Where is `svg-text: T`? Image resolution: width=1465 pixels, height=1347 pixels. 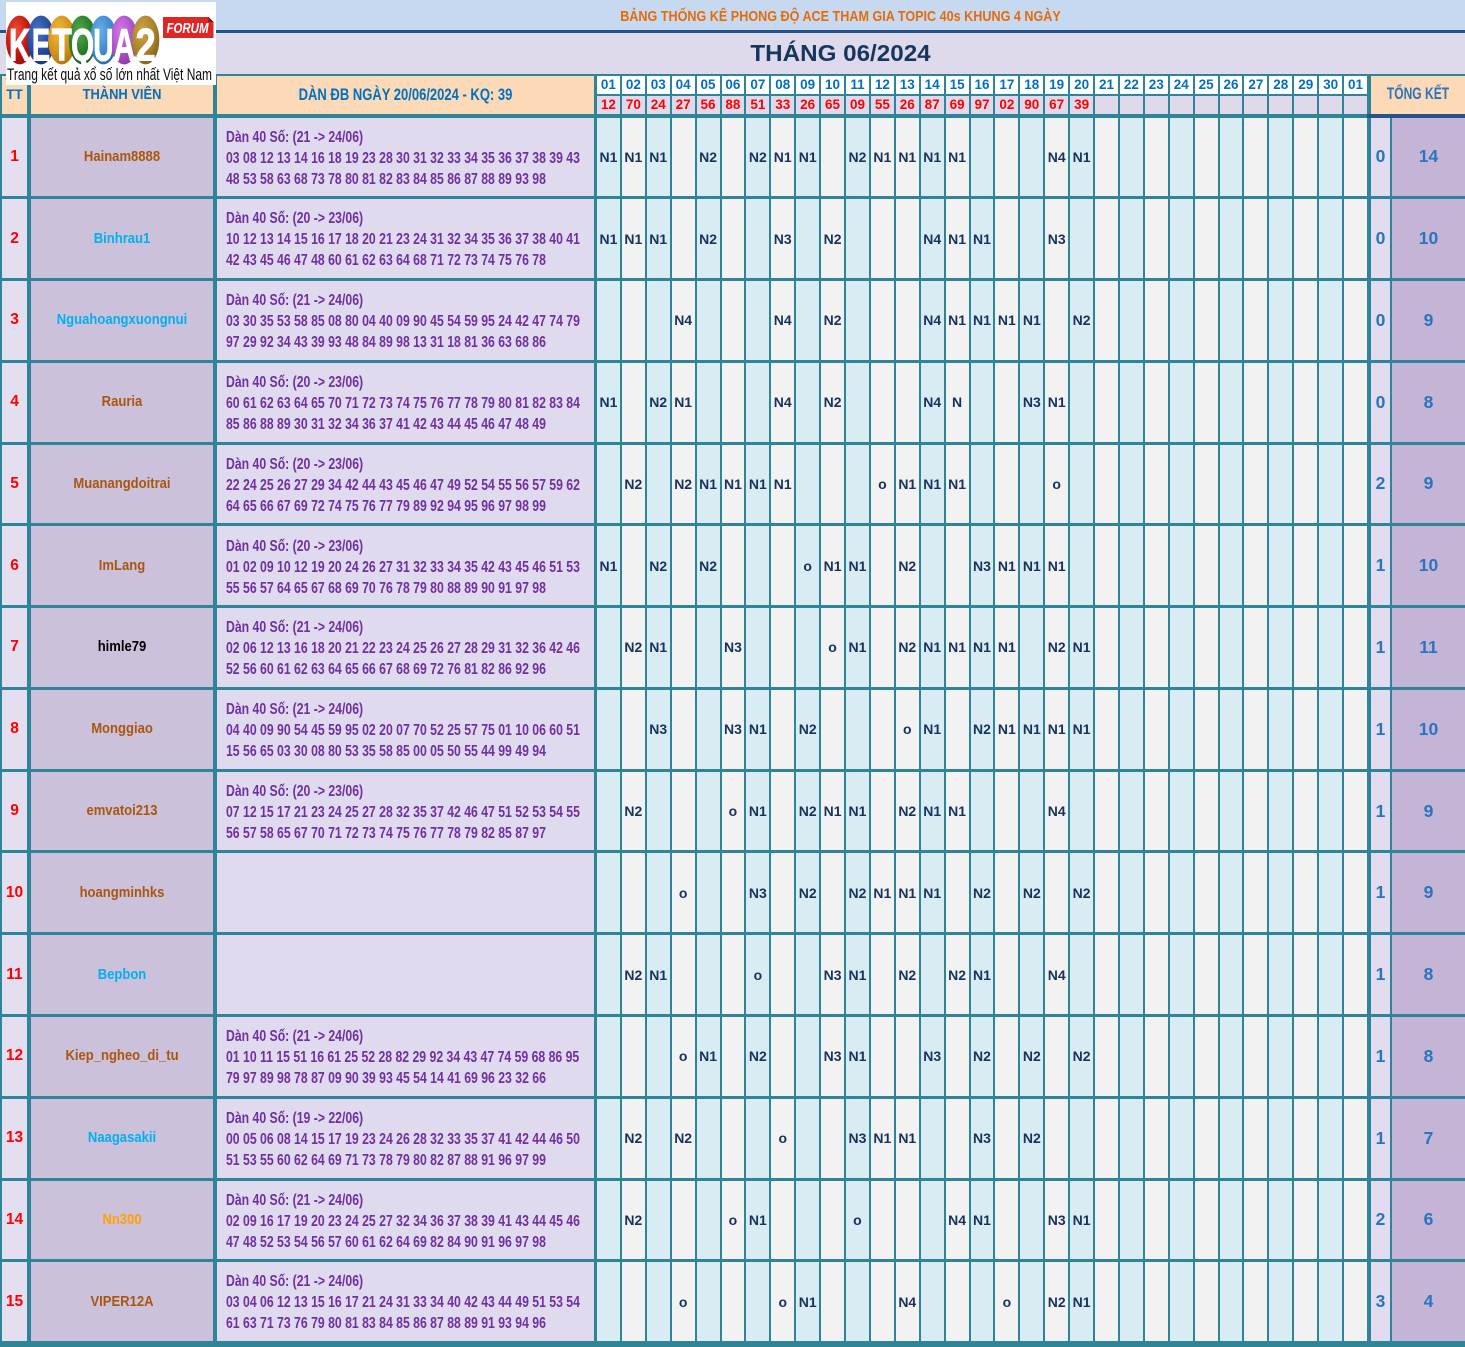 svg-text: T is located at coordinates (62, 45).